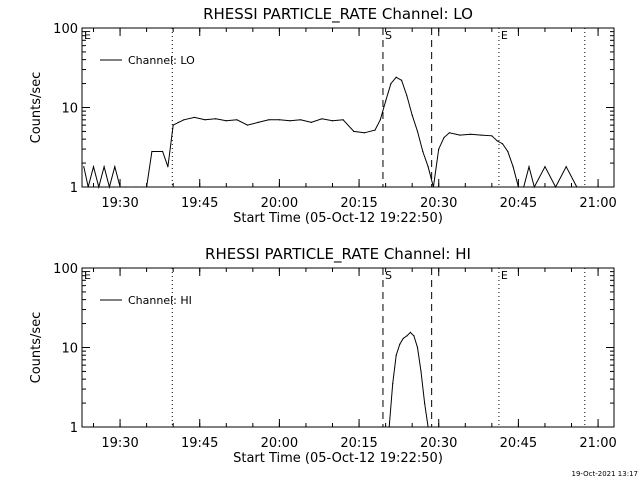 This screenshot has height=480, width=640. What do you see at coordinates (605, 474) in the screenshot?
I see `generation-timestamp: 19-Oct-2021 13:17` at bounding box center [605, 474].